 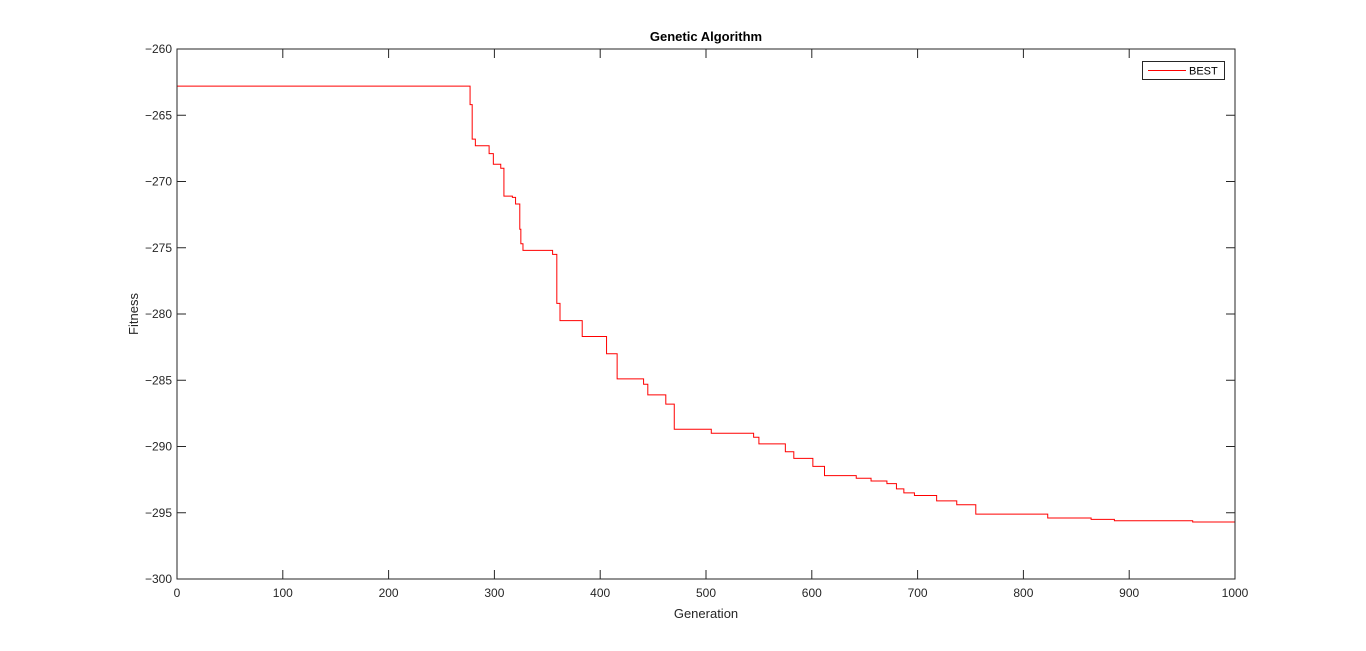 I want to click on chart-title: Genetic Algorithm, so click(x=706, y=36).